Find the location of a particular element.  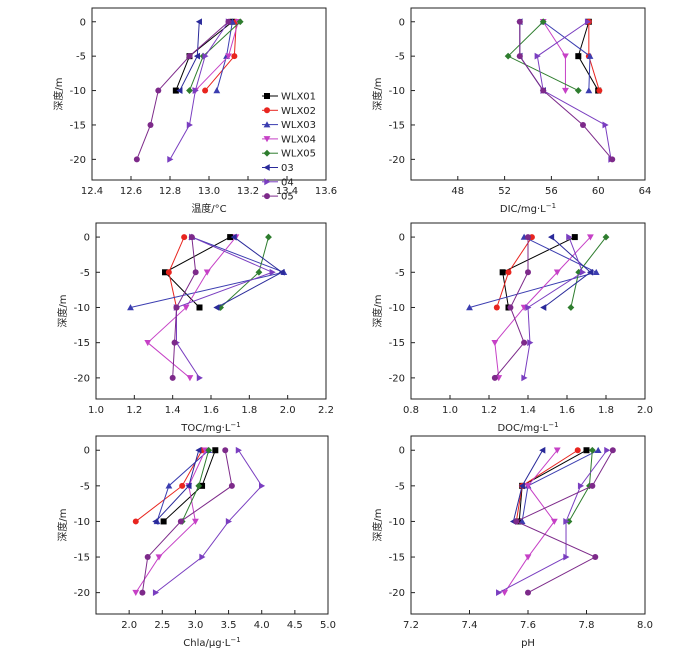

x-tick-label: 4.5 is located at coordinates (295, 625).